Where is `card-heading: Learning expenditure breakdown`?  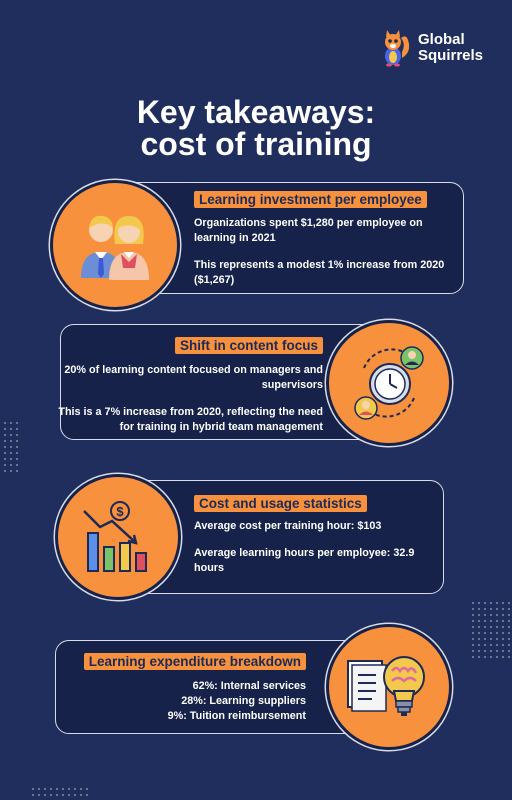 card-heading: Learning expenditure breakdown is located at coordinates (194, 661).